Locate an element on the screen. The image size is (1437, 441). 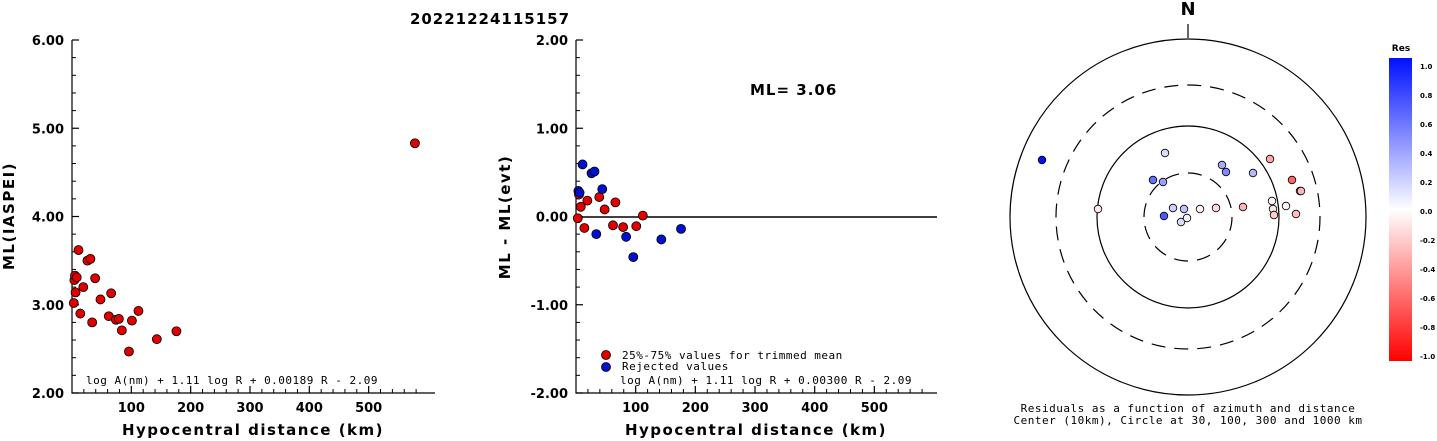
x-tick-label: 100 is located at coordinates (635, 408).